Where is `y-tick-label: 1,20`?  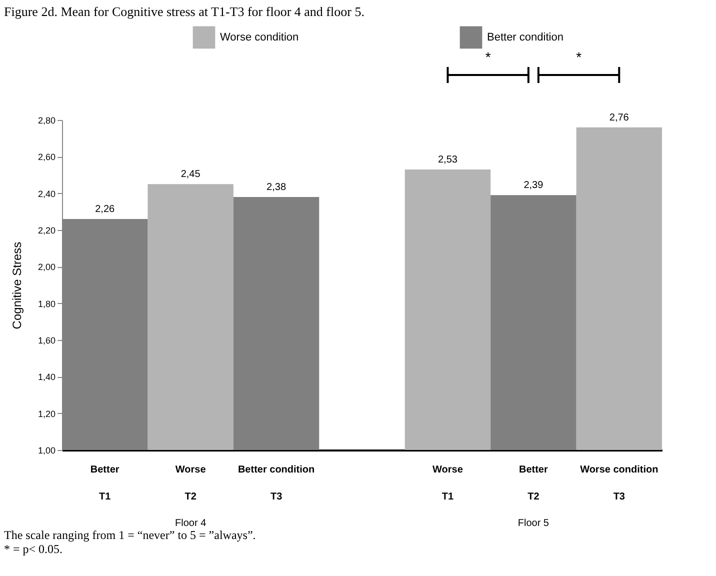 y-tick-label: 1,20 is located at coordinates (47, 413).